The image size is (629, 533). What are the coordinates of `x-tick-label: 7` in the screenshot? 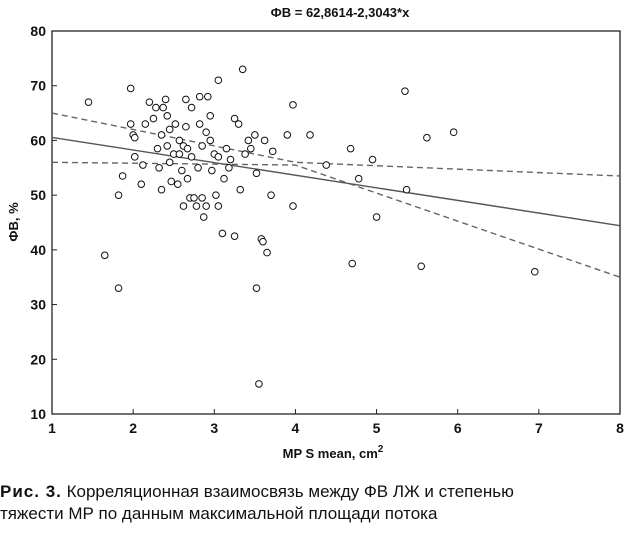 It's located at (539, 428).